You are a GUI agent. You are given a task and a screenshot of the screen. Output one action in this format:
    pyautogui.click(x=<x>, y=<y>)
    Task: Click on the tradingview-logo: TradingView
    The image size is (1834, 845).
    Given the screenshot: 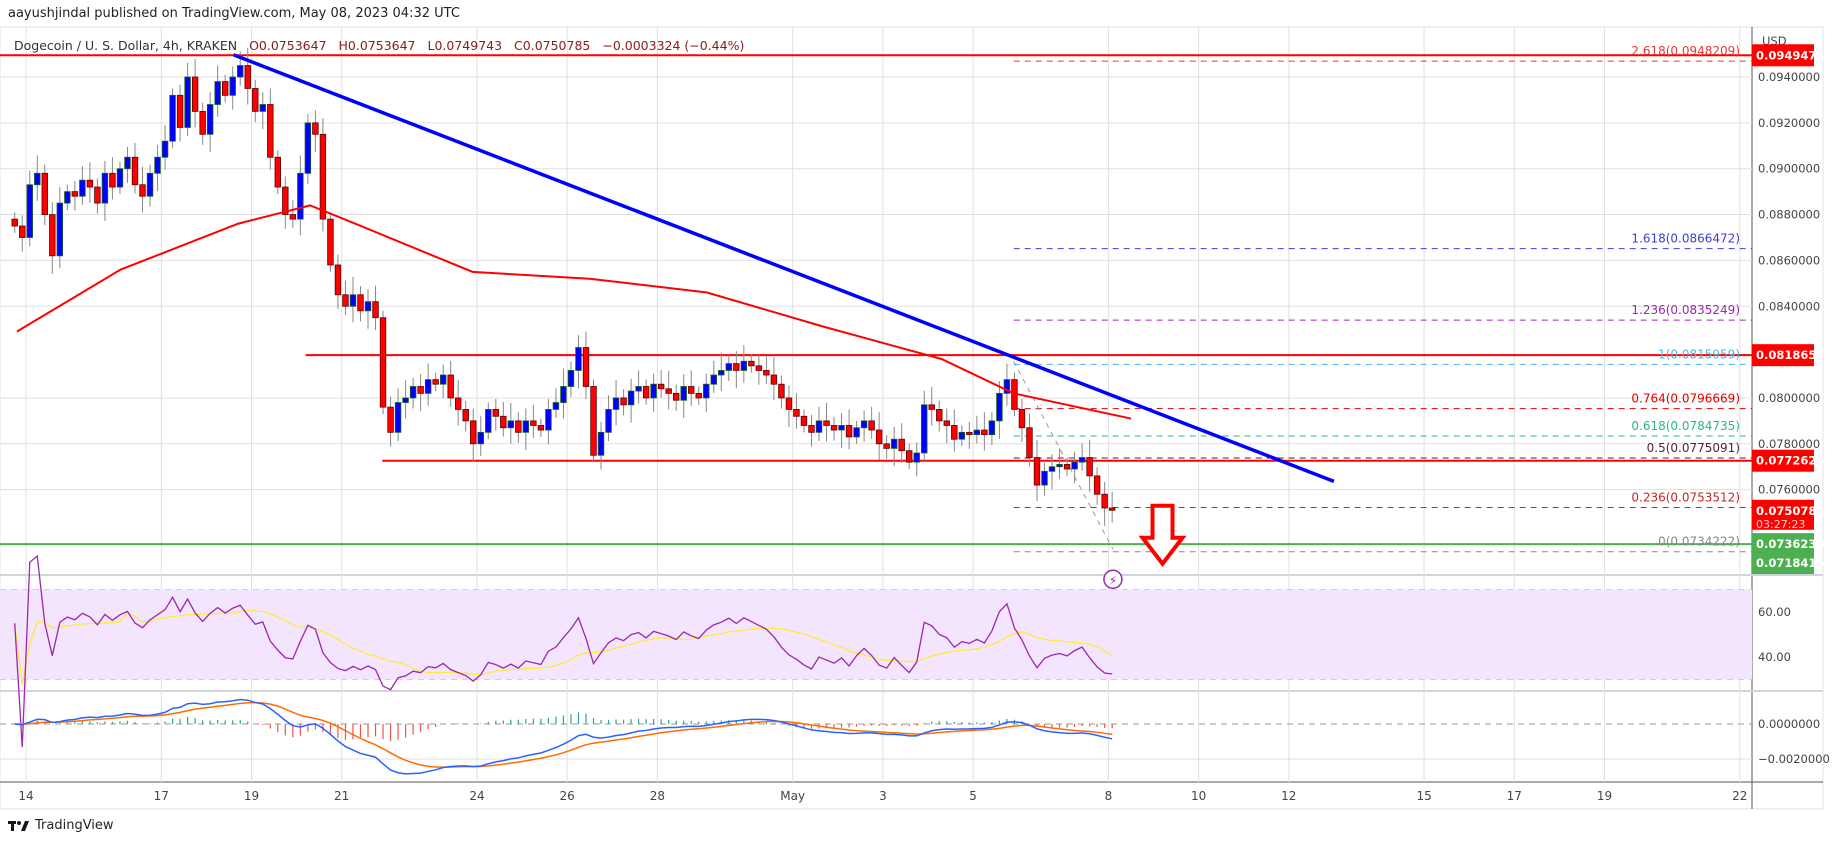 What is the action you would take?
    pyautogui.click(x=61, y=825)
    